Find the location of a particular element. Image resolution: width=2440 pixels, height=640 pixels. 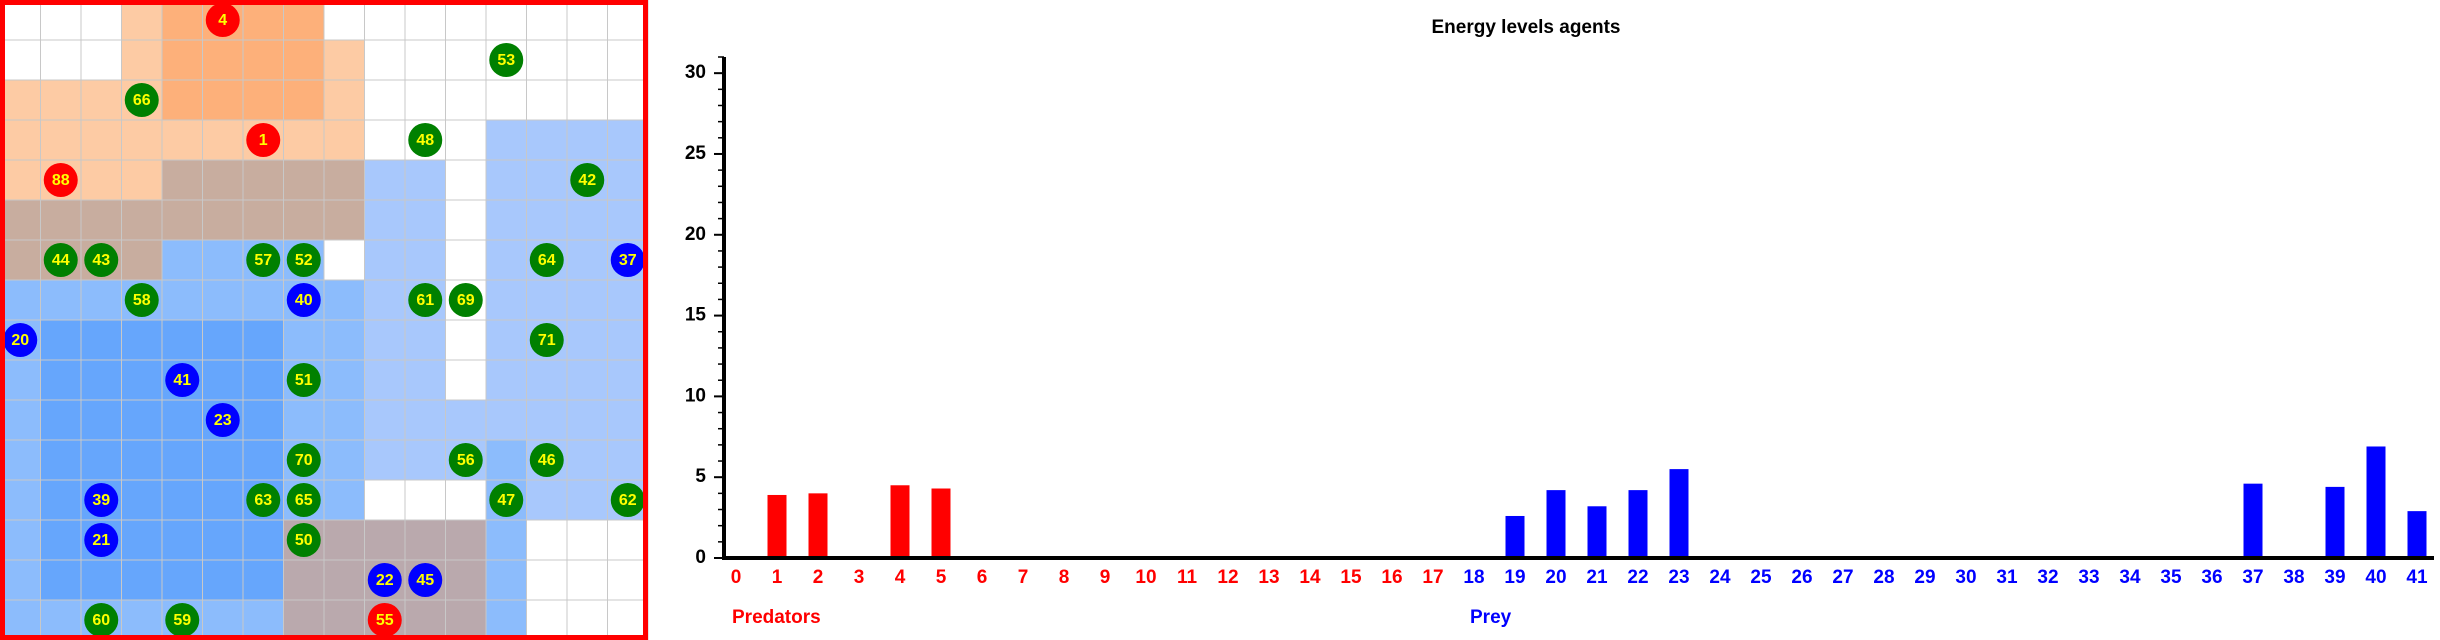

agent-label: 51 is located at coordinates (304, 380).